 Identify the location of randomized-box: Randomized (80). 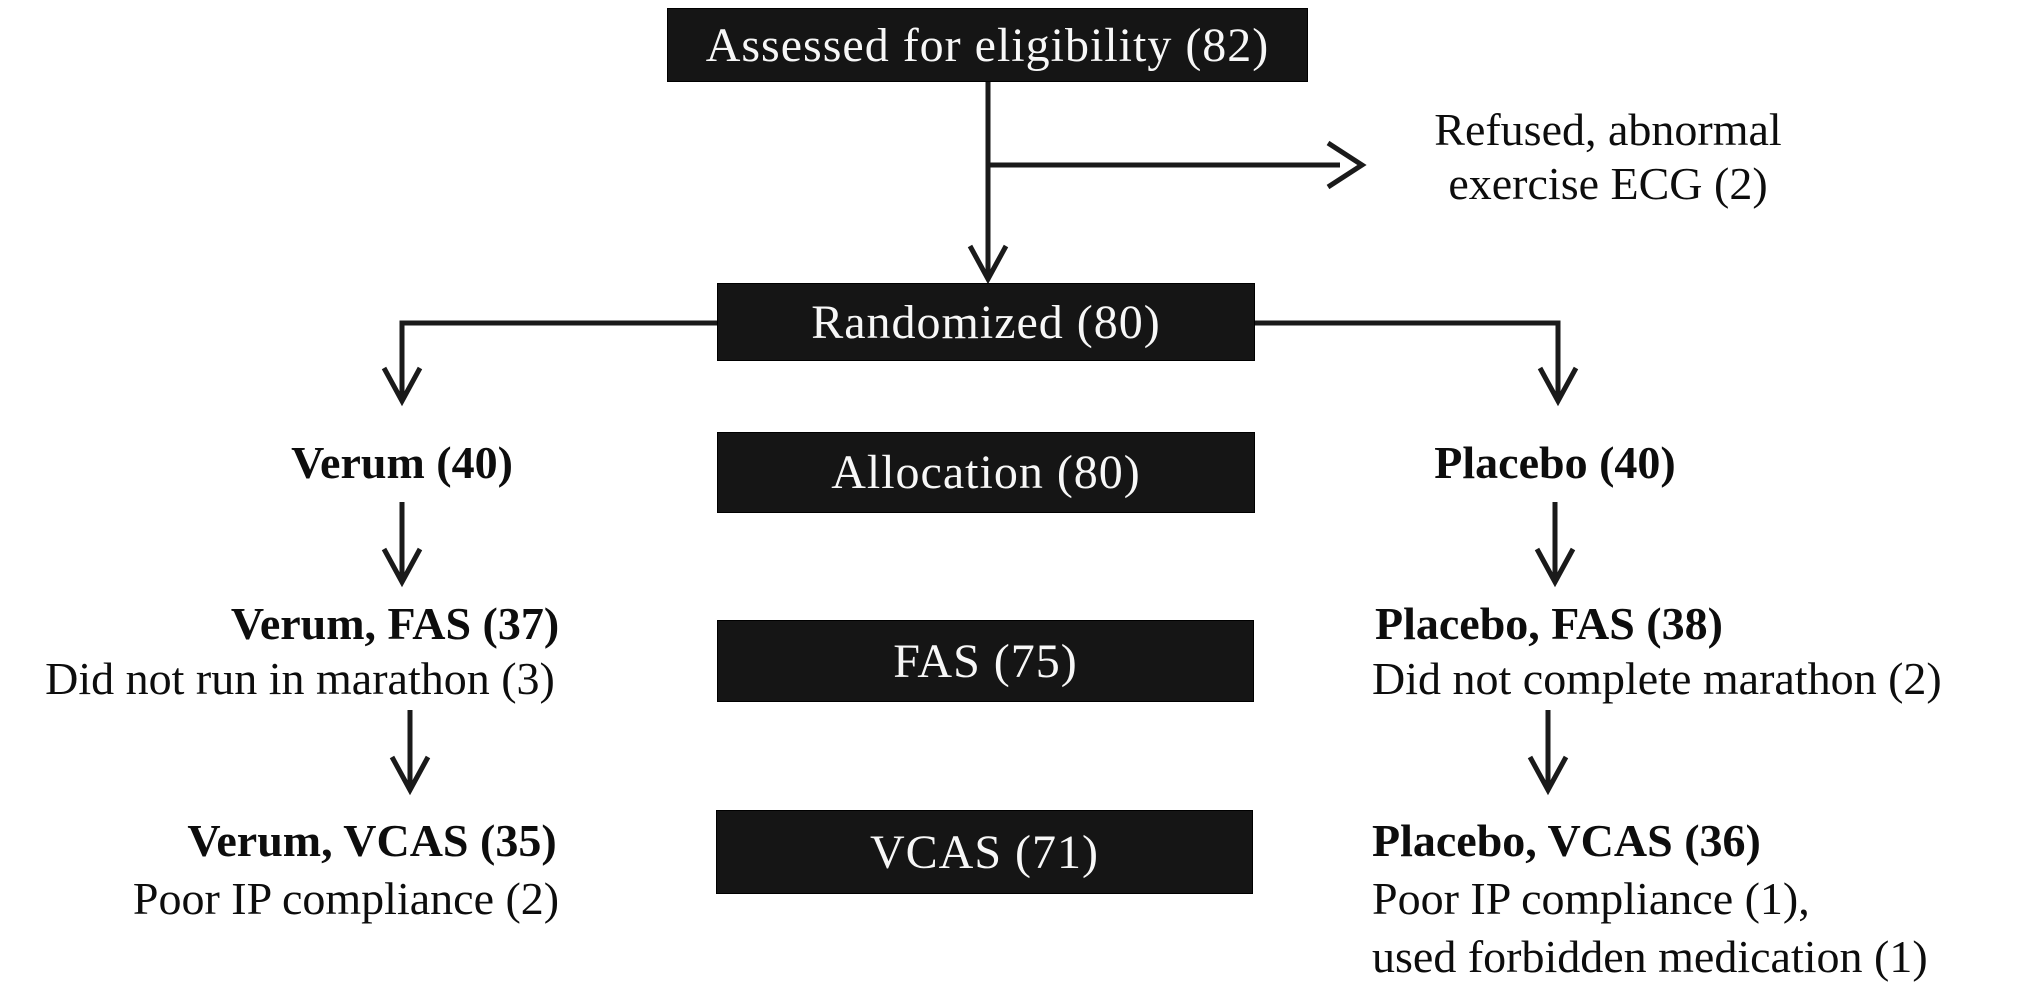
(986, 322).